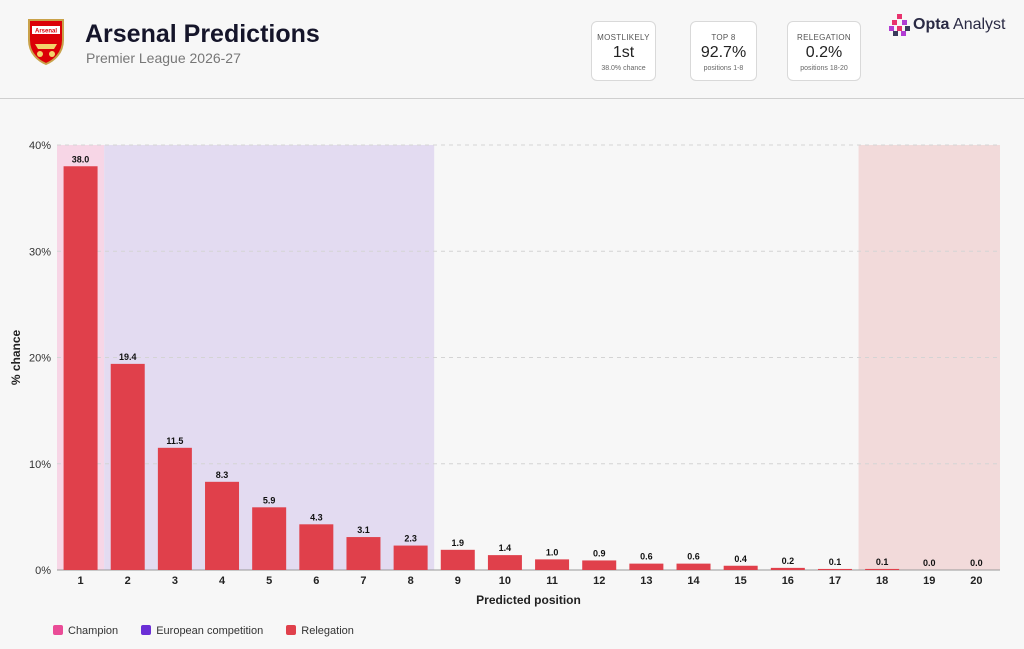 The image size is (1024, 649). I want to click on x-tick-label: 3, so click(175, 581).